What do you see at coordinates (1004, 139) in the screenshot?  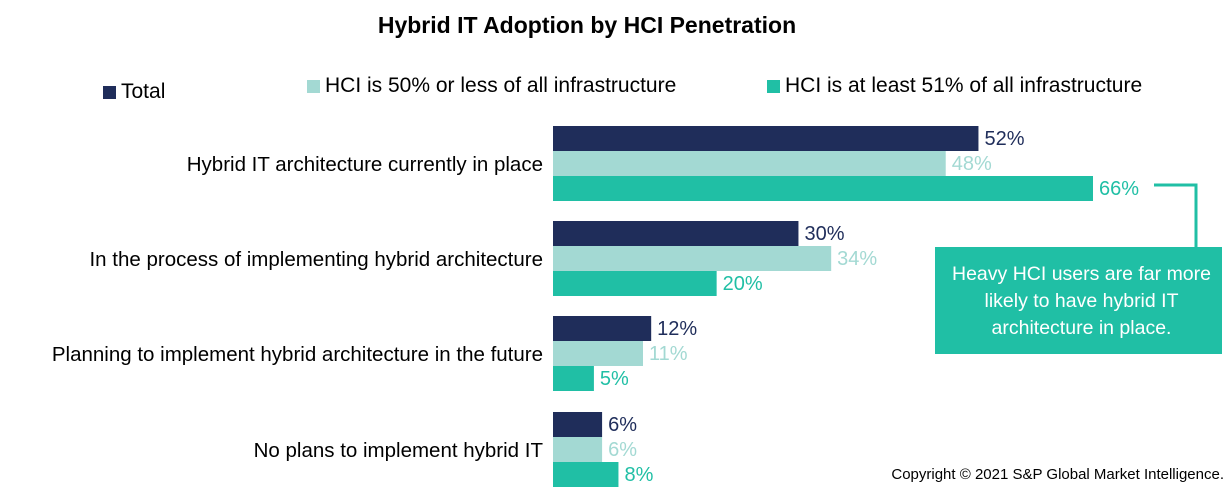 I see `value-label-total-1: 52%` at bounding box center [1004, 139].